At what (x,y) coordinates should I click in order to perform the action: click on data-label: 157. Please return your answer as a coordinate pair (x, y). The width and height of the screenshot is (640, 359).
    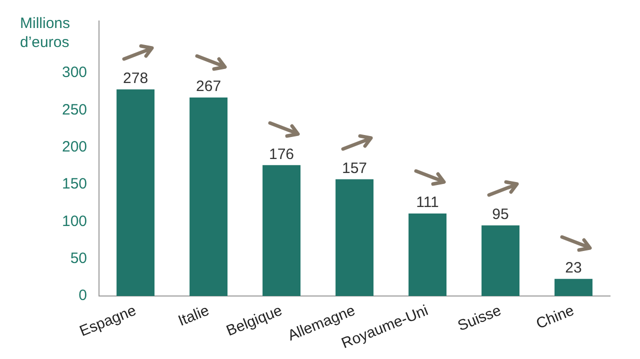
    Looking at the image, I should click on (355, 168).